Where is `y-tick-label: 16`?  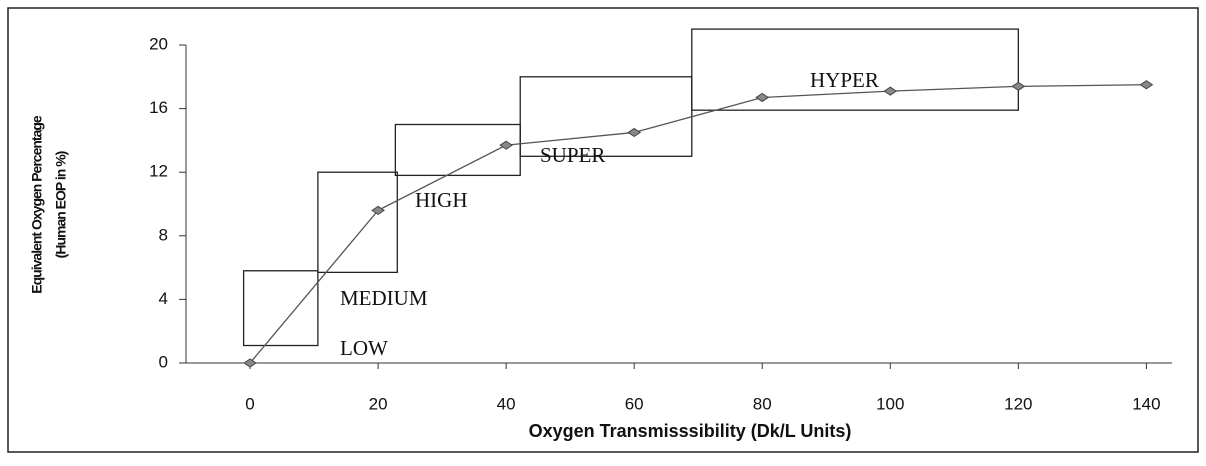
y-tick-label: 16 is located at coordinates (158, 107).